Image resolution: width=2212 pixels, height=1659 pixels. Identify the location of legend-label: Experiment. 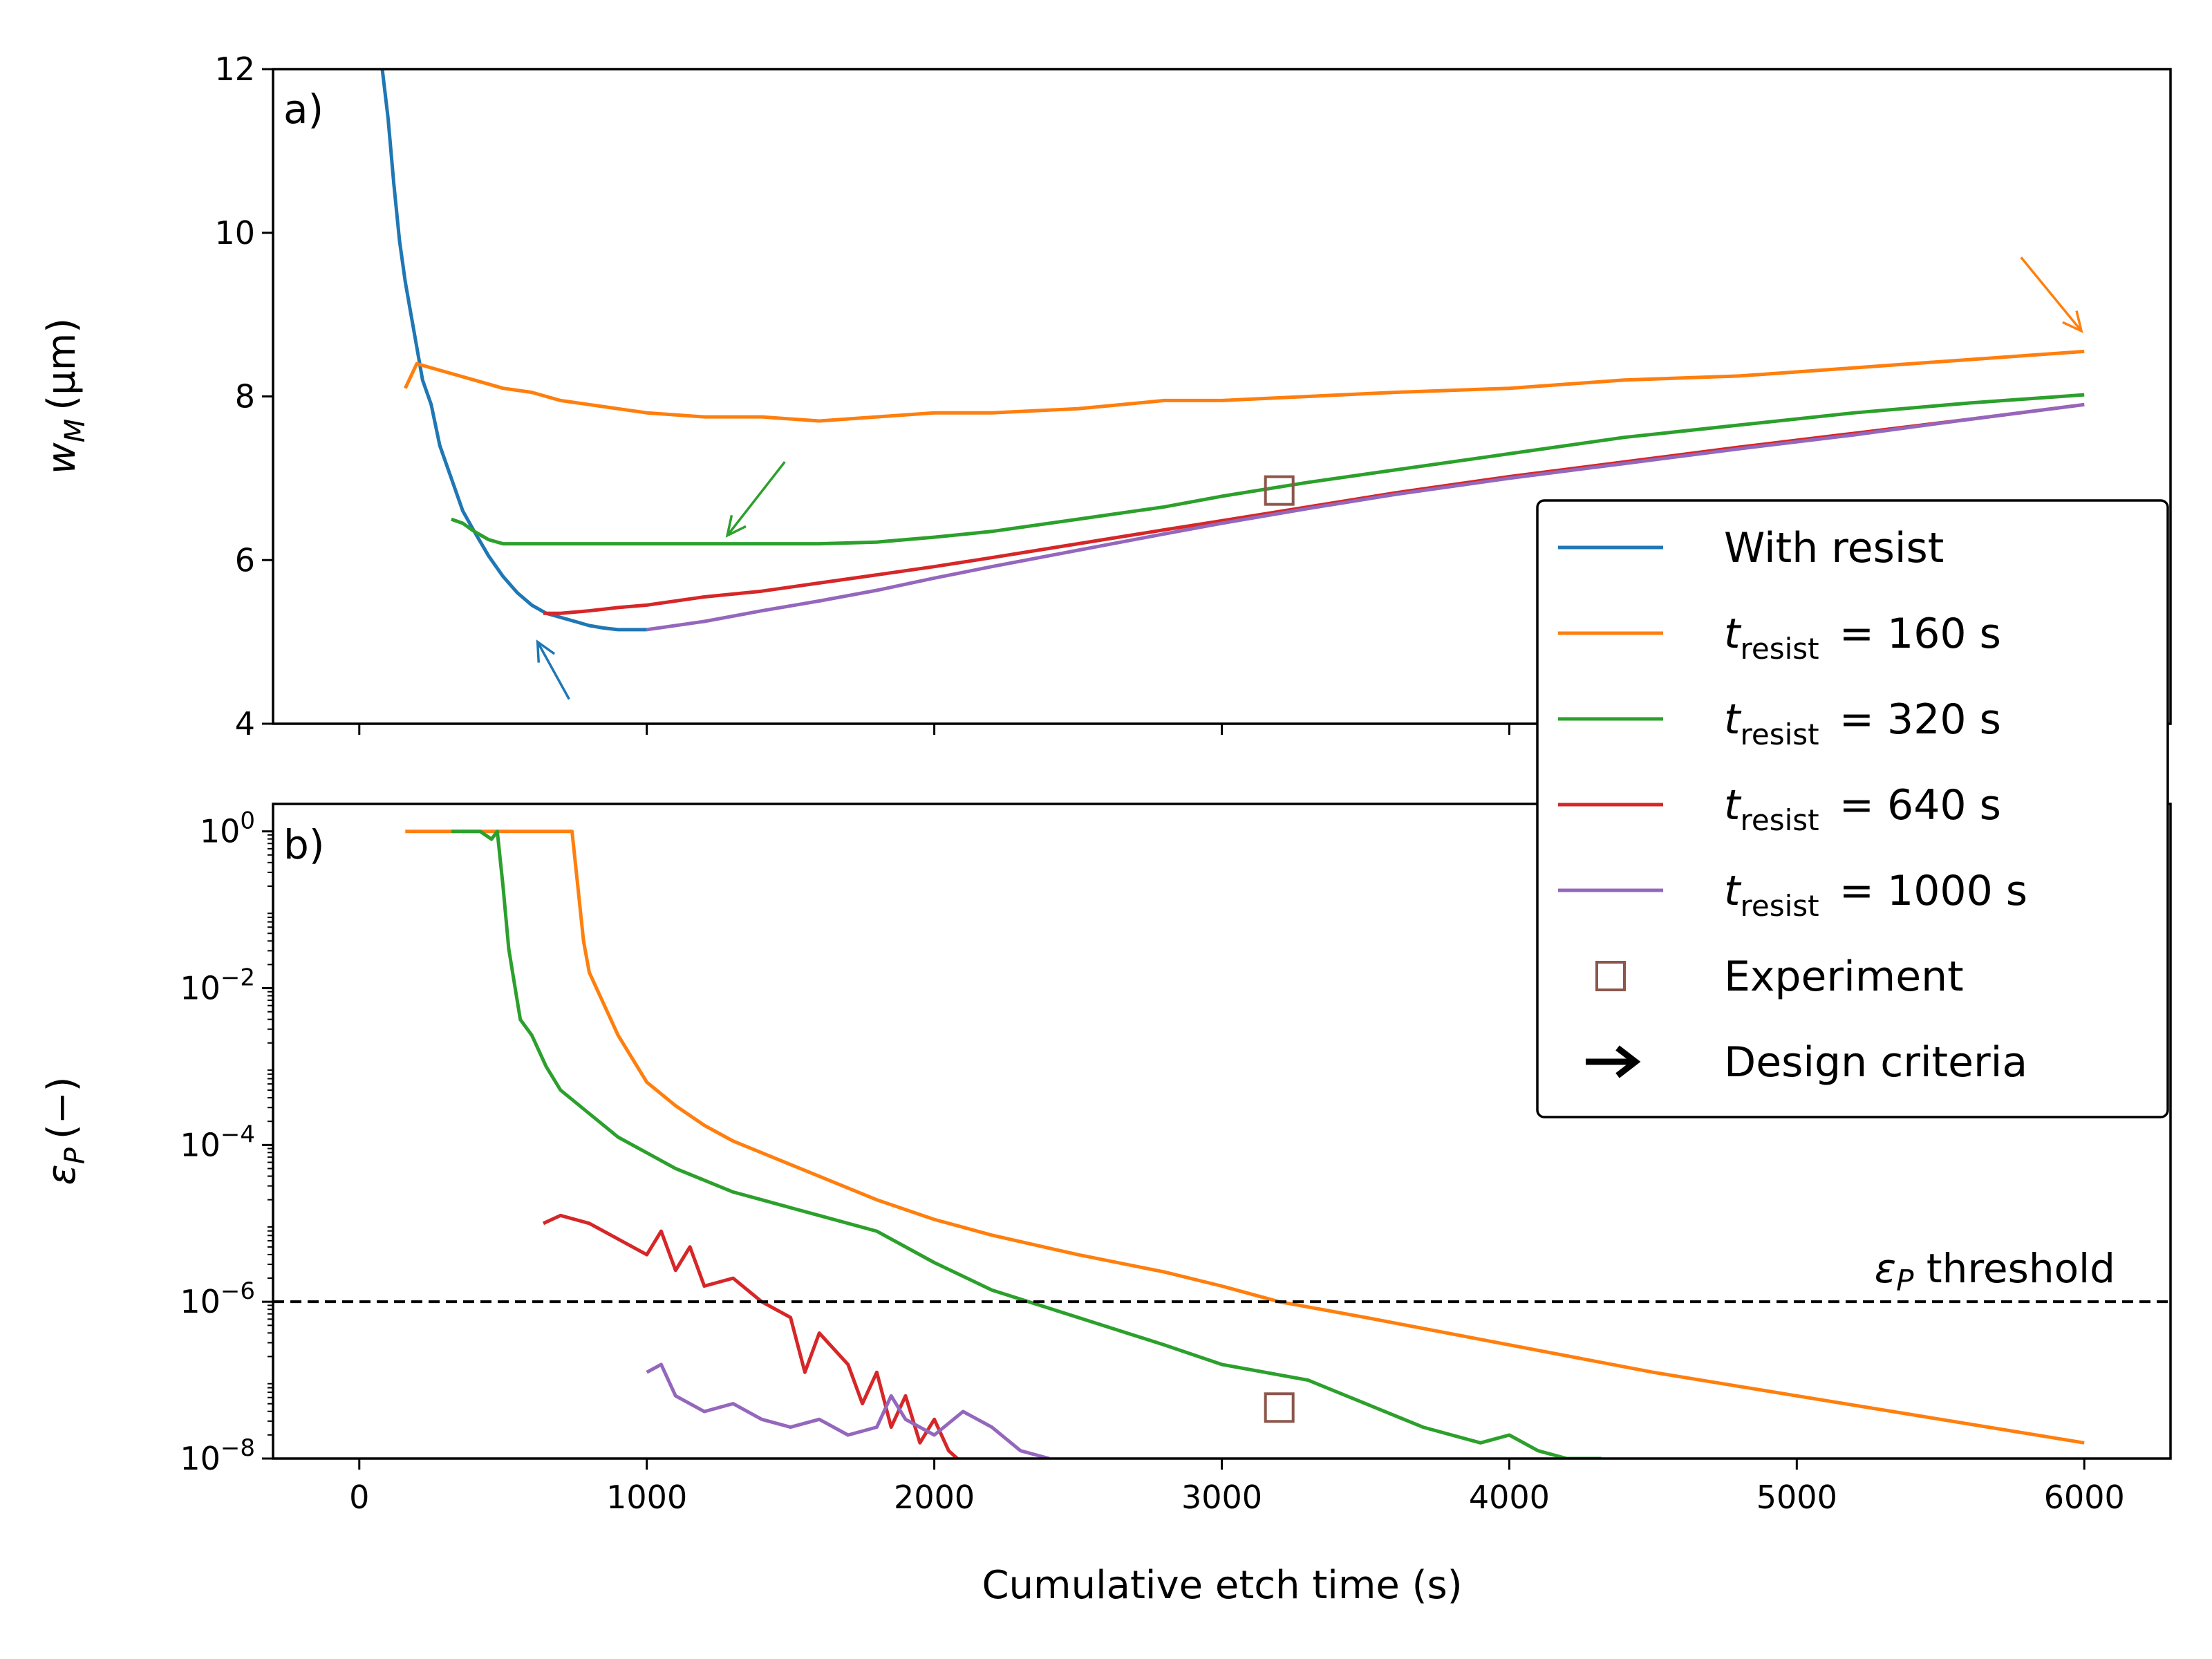
(1844, 977).